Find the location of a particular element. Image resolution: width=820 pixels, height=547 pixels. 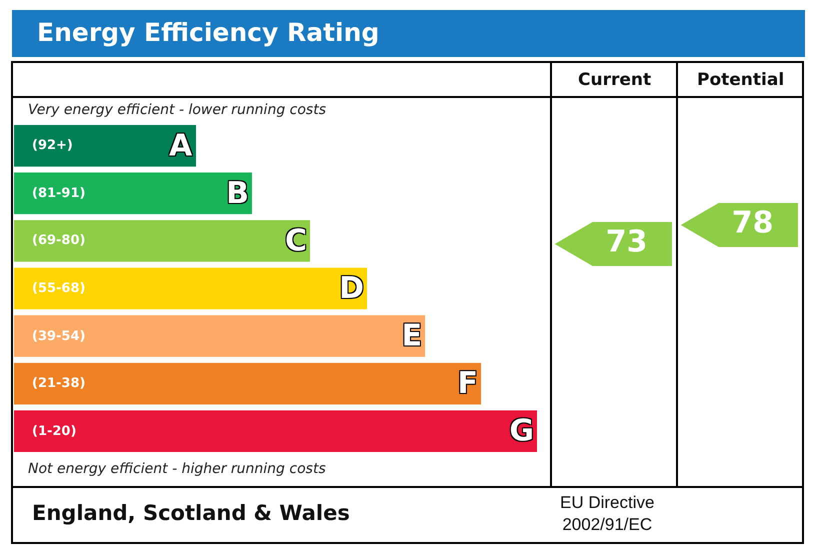

annotation: (92+) is located at coordinates (52, 145).